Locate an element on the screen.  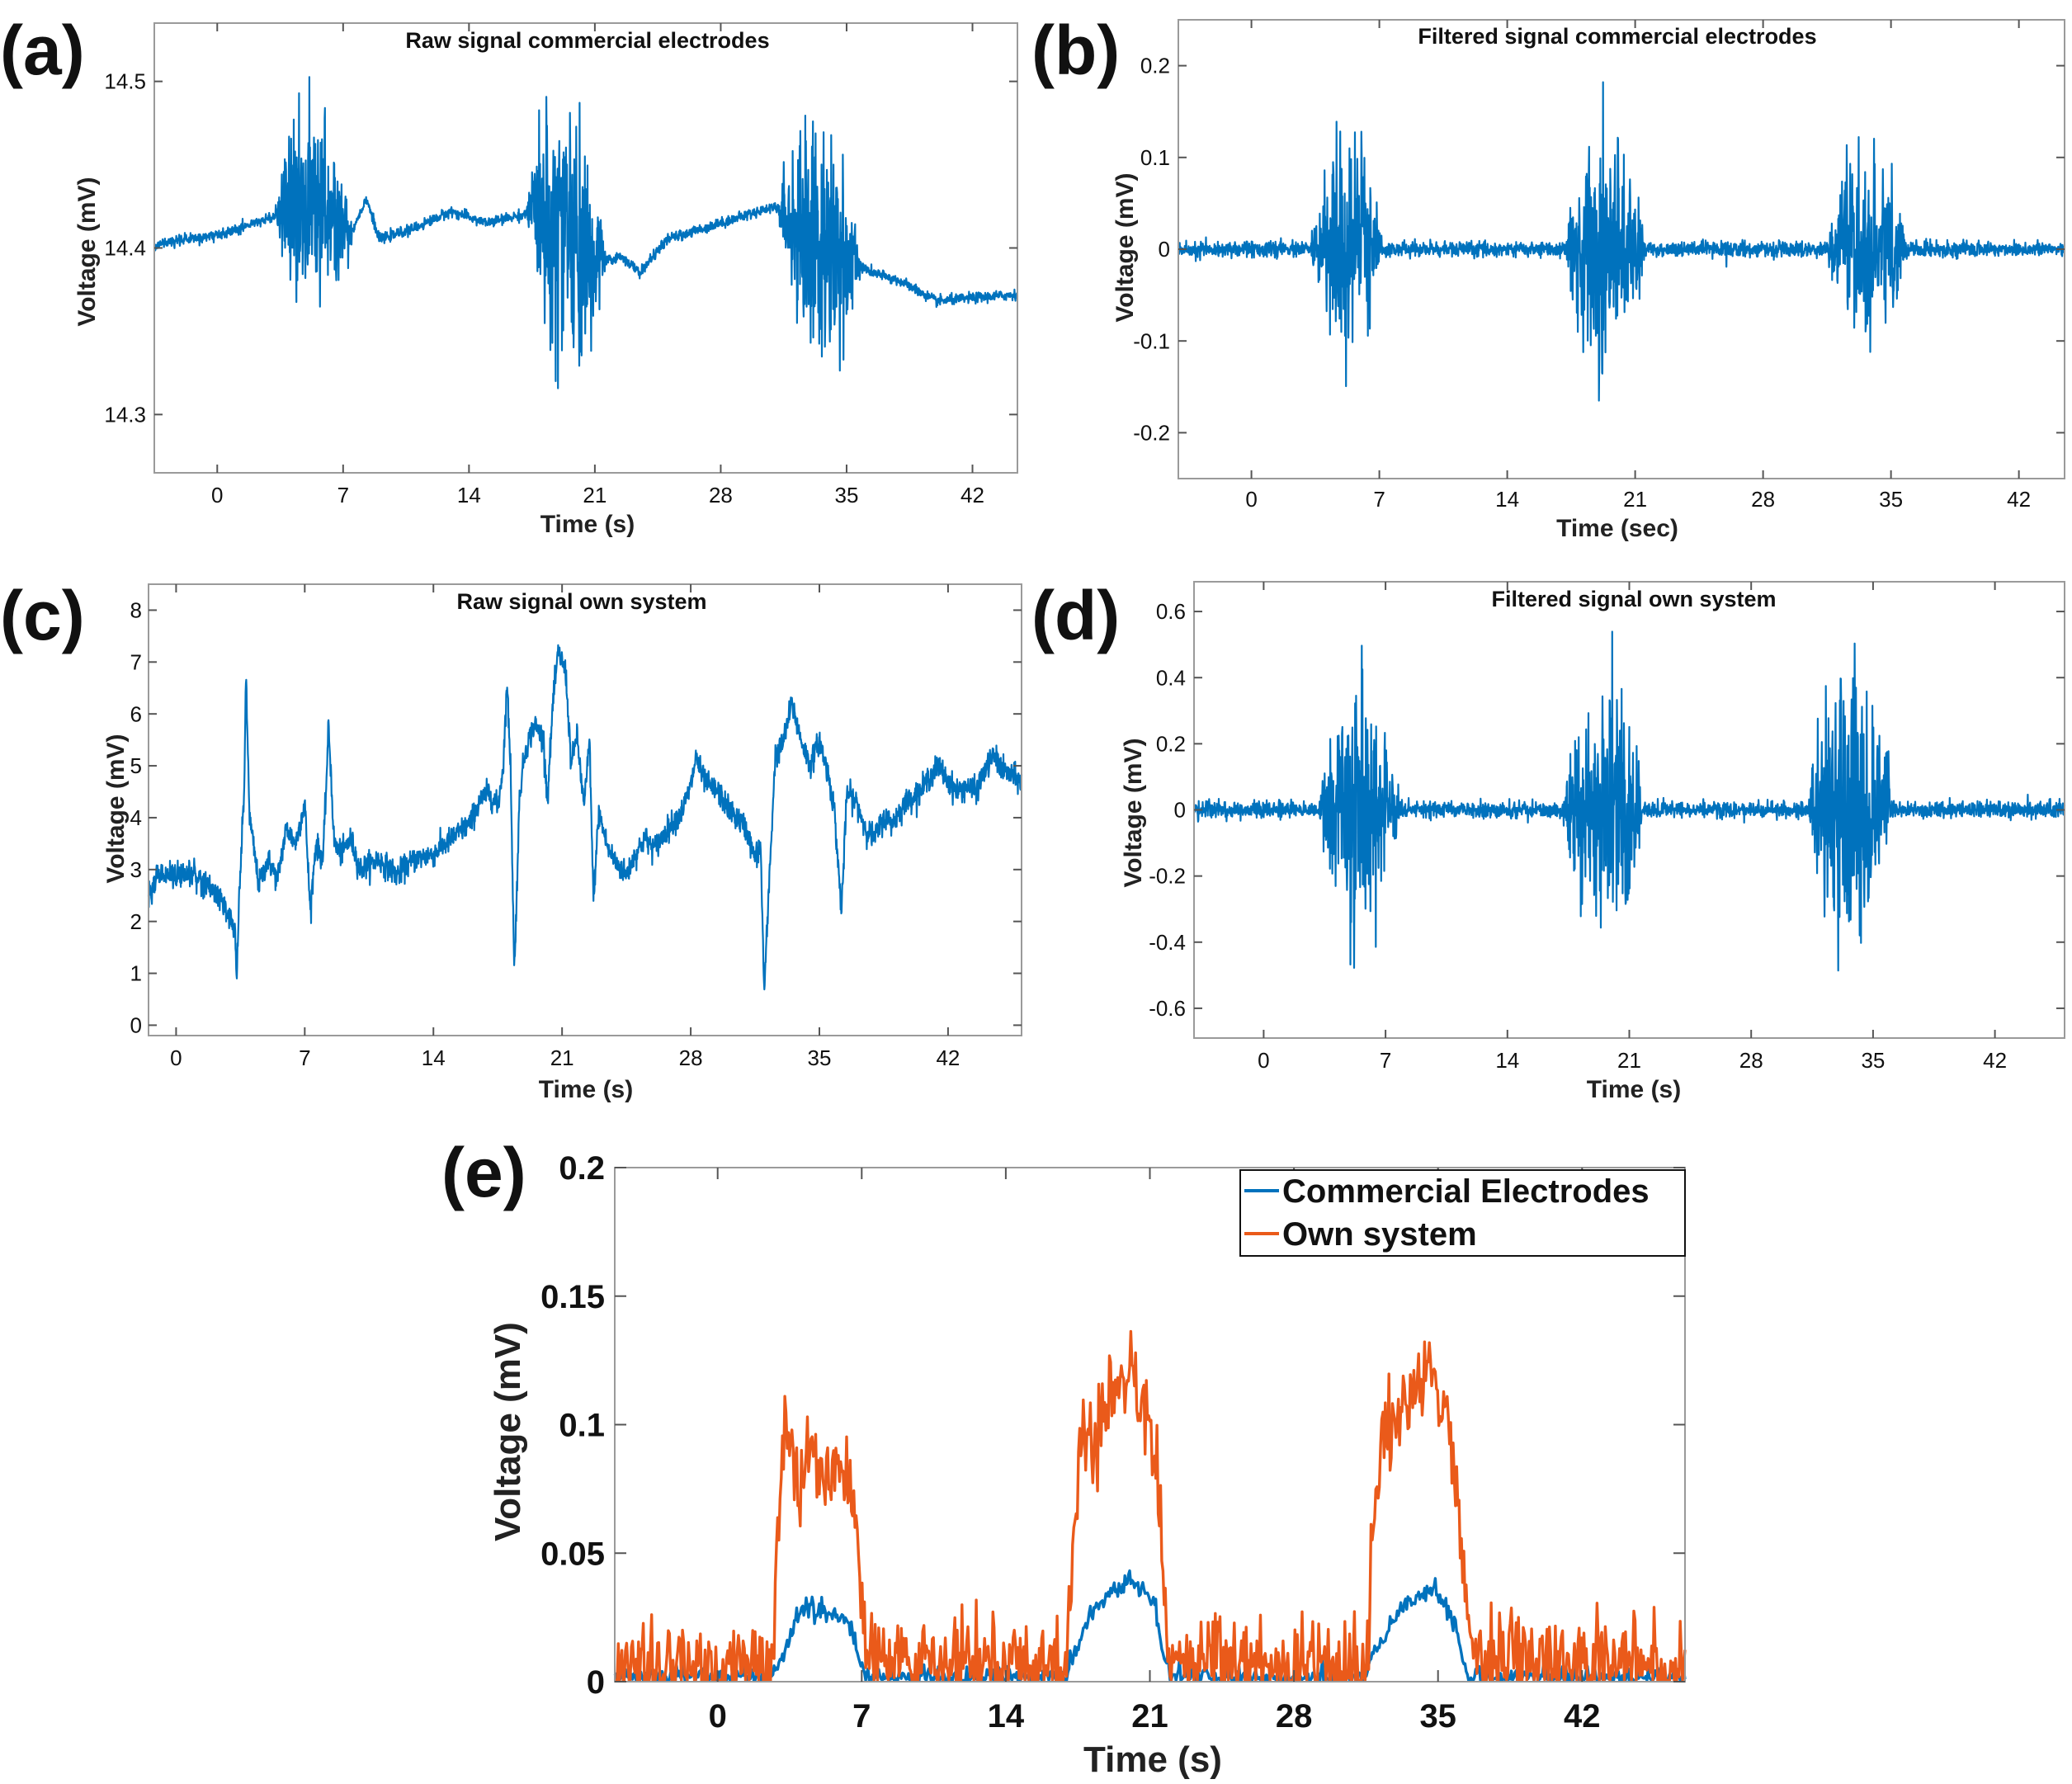
series-line-own-system is located at coordinates (1150, 1506).